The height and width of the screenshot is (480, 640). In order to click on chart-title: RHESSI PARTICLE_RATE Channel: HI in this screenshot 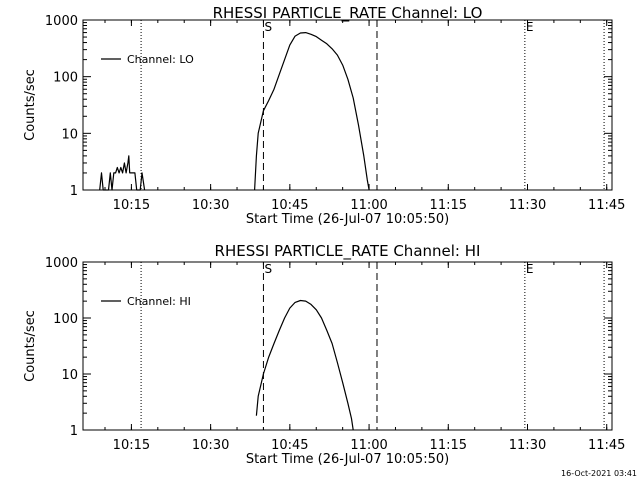, I will do `click(348, 251)`.